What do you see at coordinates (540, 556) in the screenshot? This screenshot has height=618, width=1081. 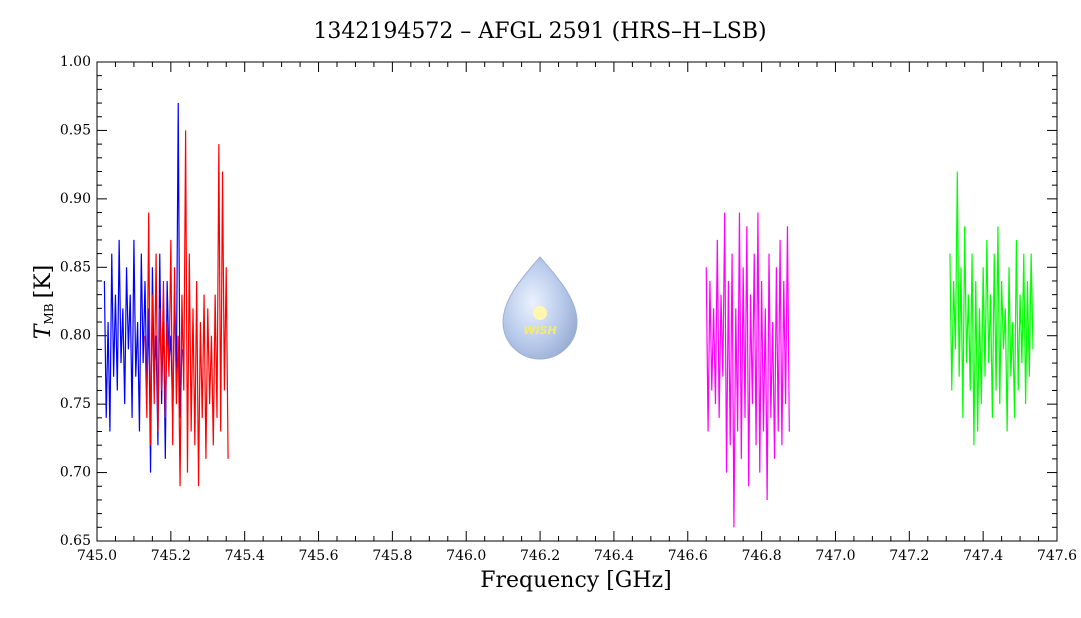 I see `x-tick-label: 746.2` at bounding box center [540, 556].